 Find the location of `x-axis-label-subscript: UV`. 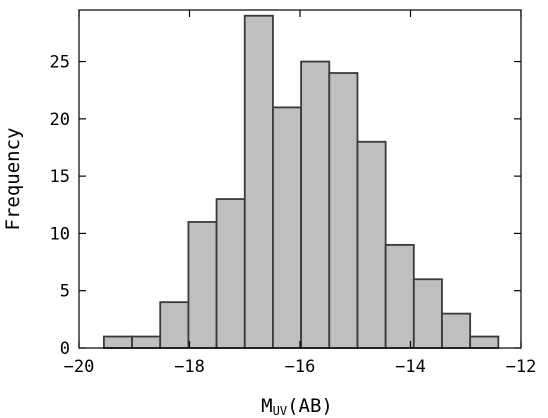

x-axis-label-subscript: UV is located at coordinates (280, 411).